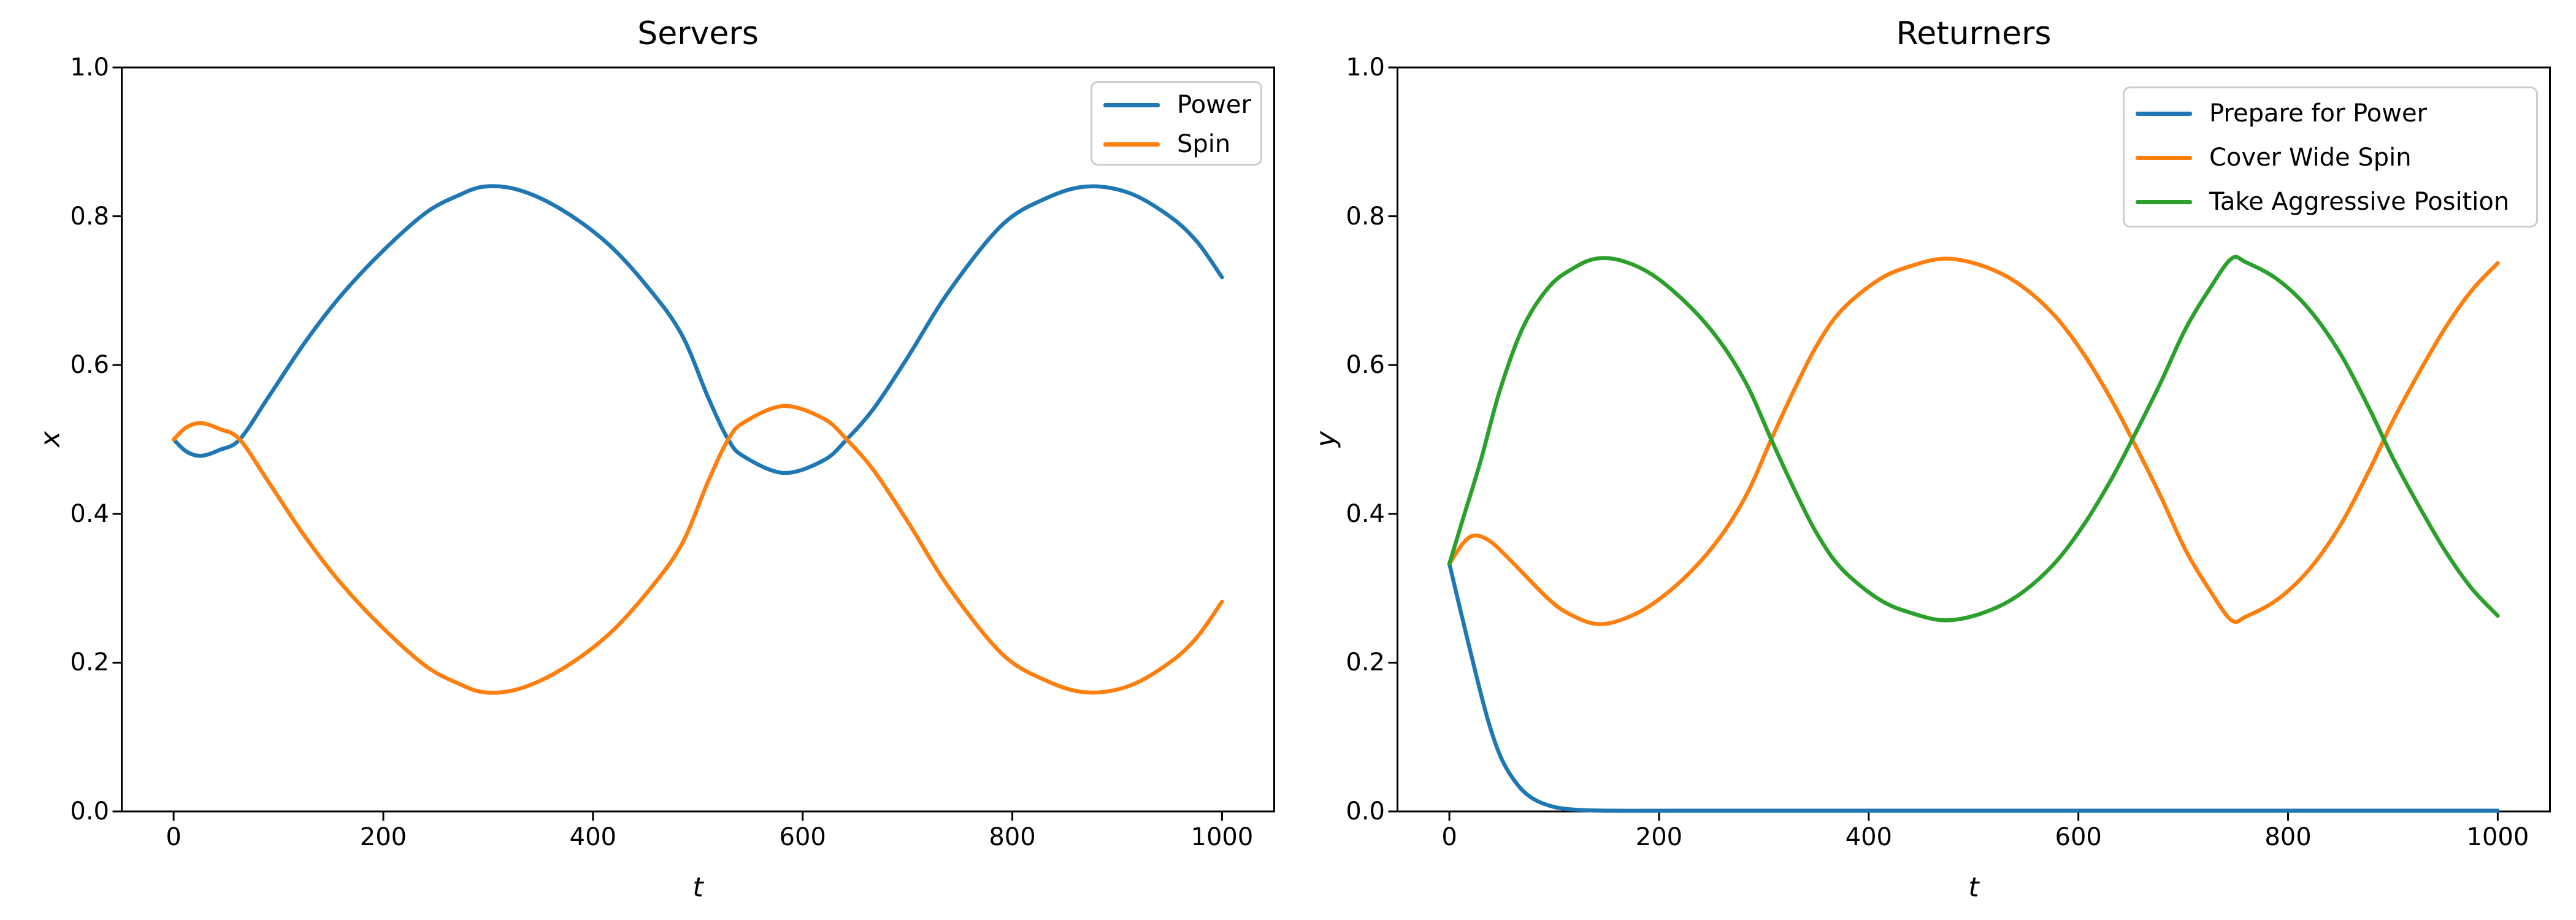 The image size is (2576, 920). What do you see at coordinates (1973, 687) in the screenshot?
I see `series-line-prepare-for-power` at bounding box center [1973, 687].